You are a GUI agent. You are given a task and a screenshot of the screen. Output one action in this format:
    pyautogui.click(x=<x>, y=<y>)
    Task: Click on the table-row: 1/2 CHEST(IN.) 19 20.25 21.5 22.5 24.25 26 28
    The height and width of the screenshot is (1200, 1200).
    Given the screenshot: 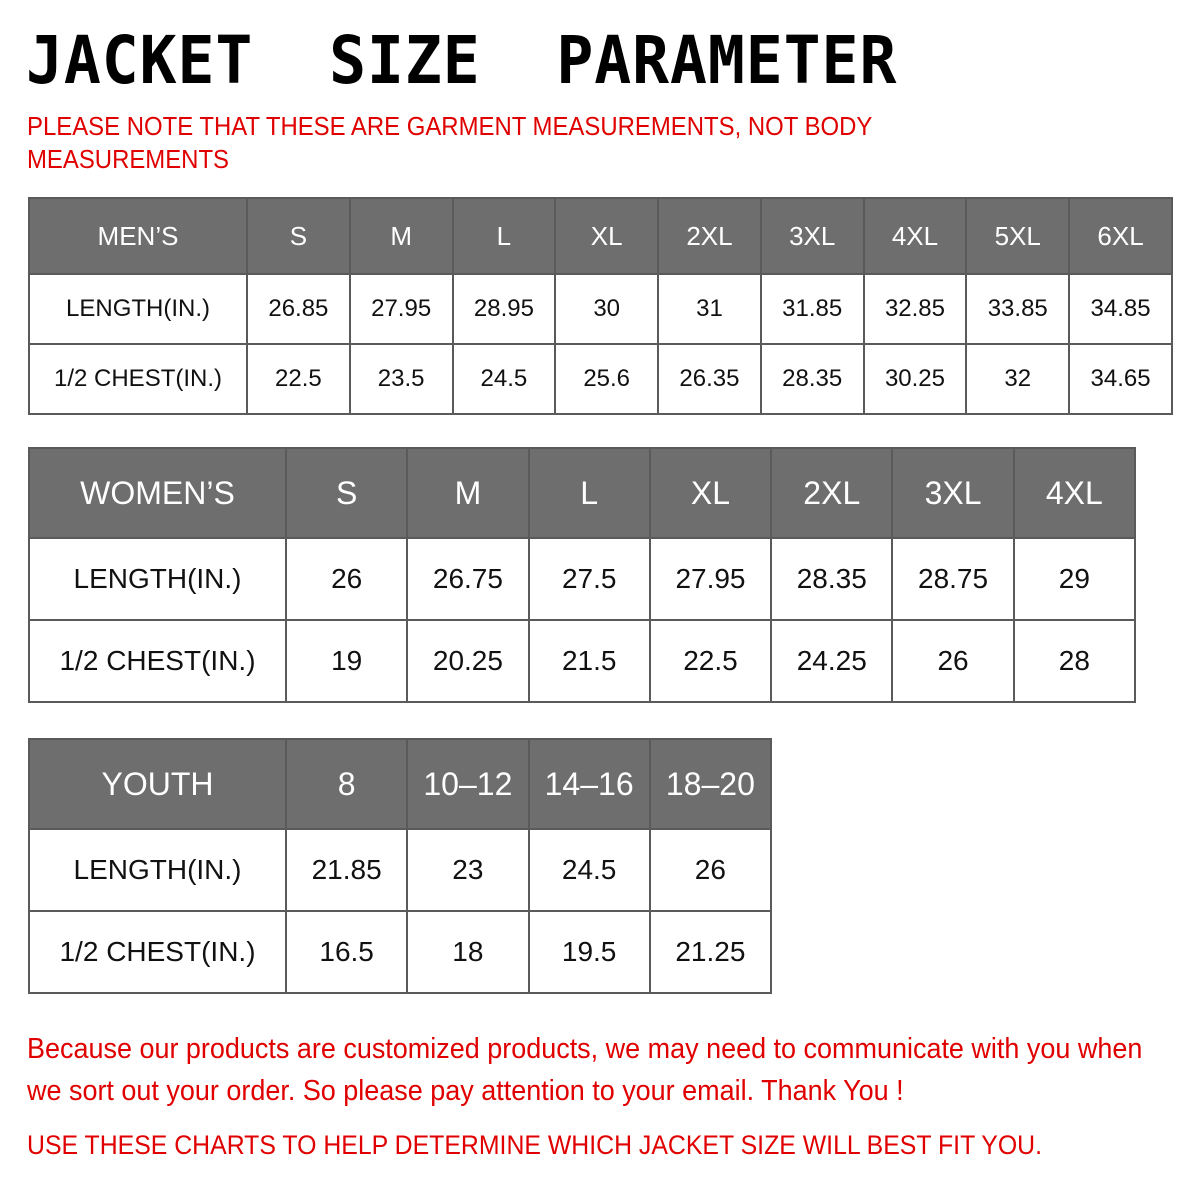 What is the action you would take?
    pyautogui.click(x=582, y=661)
    